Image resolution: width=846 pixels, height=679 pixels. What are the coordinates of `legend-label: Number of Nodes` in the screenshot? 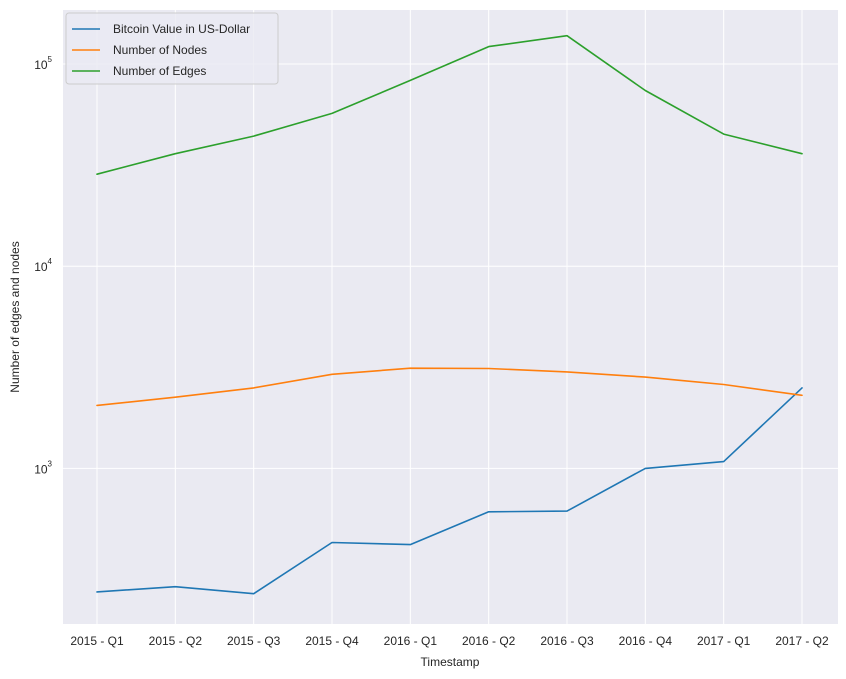 It's located at (160, 50).